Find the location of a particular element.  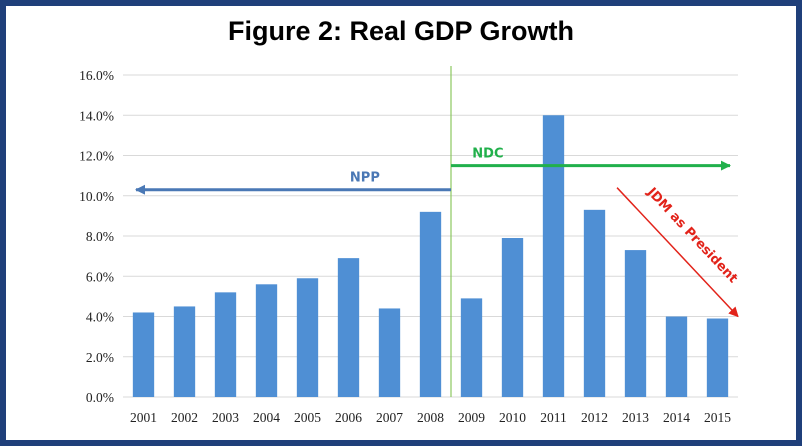

x-tick-label: 2008 is located at coordinates (430, 417).